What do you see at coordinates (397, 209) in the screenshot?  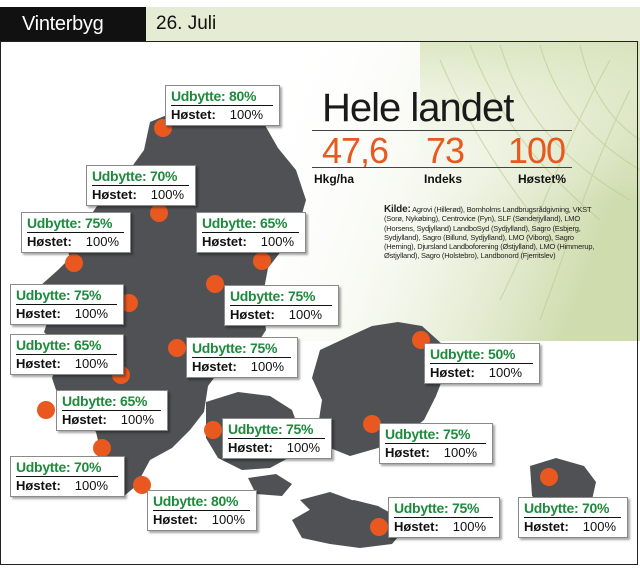 I see `source-heading: Kilde:` at bounding box center [397, 209].